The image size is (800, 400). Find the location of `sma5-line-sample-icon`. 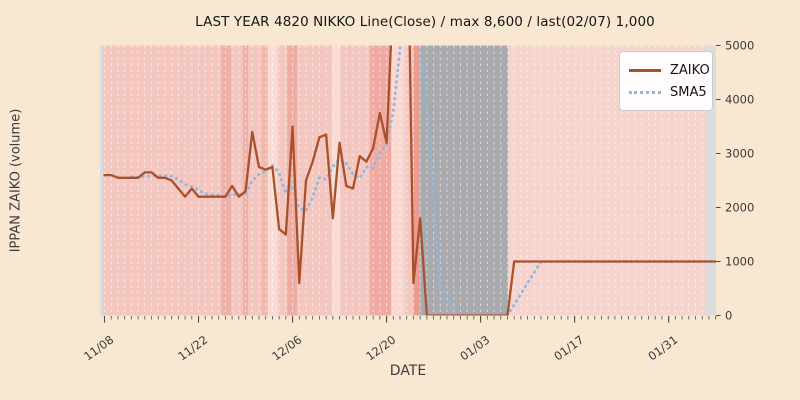

sma5-line-sample-icon is located at coordinates (645, 92).